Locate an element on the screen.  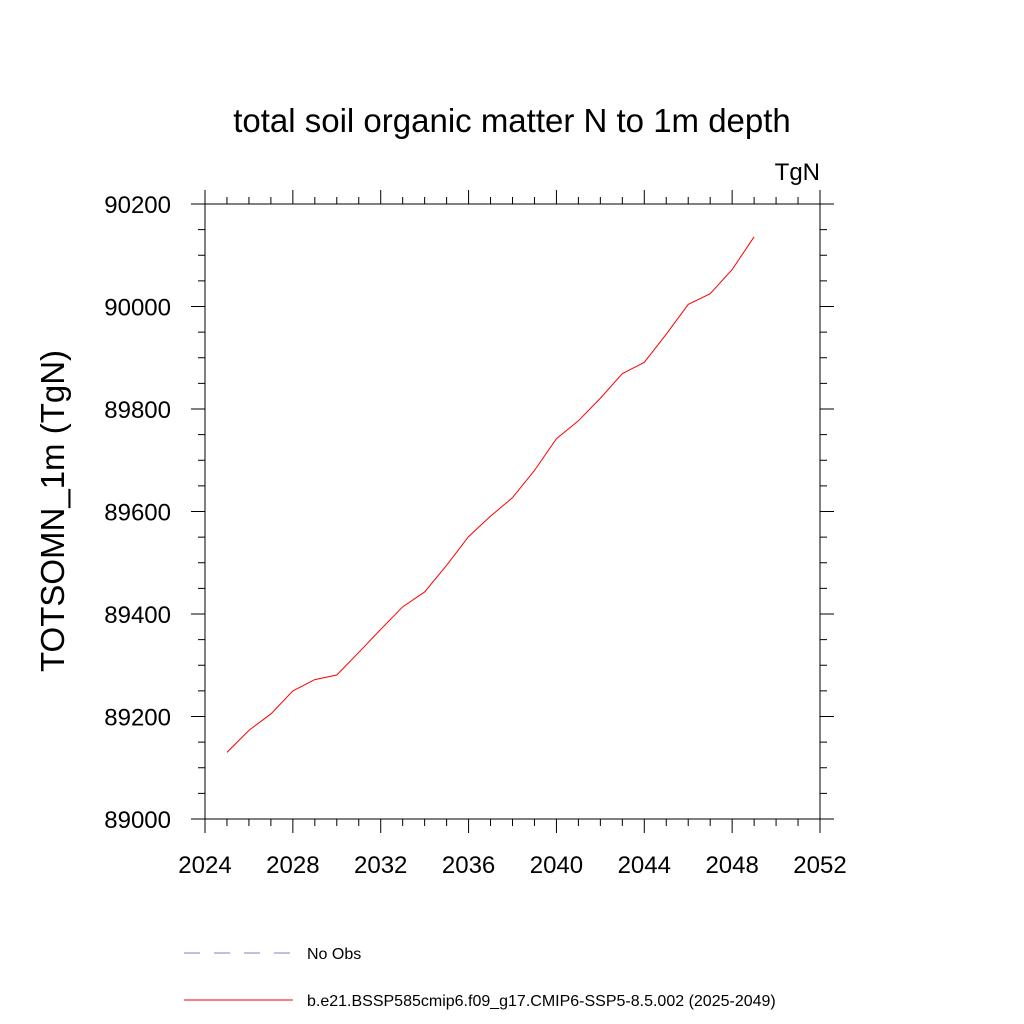
x-tick-label: 2036 is located at coordinates (468, 865).